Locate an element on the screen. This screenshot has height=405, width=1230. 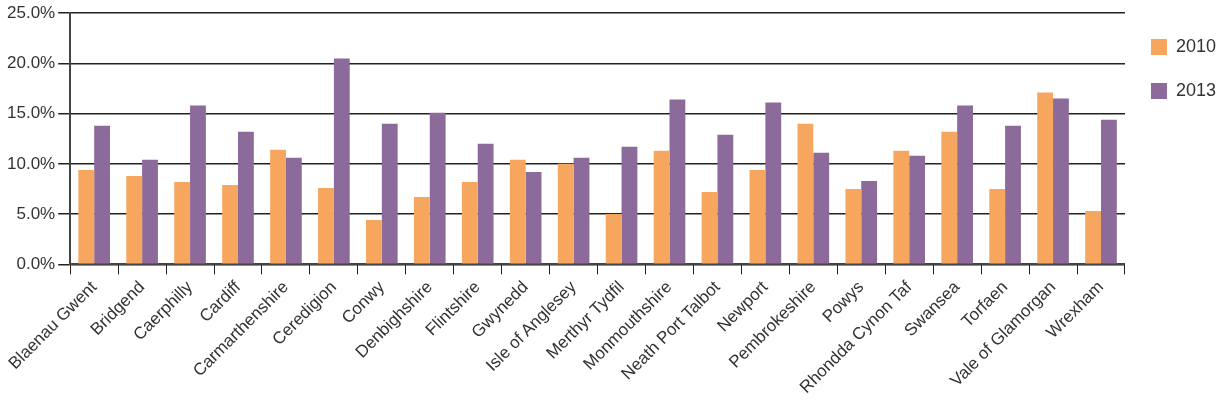
y-tick-label: 5.0% is located at coordinates (36, 213).